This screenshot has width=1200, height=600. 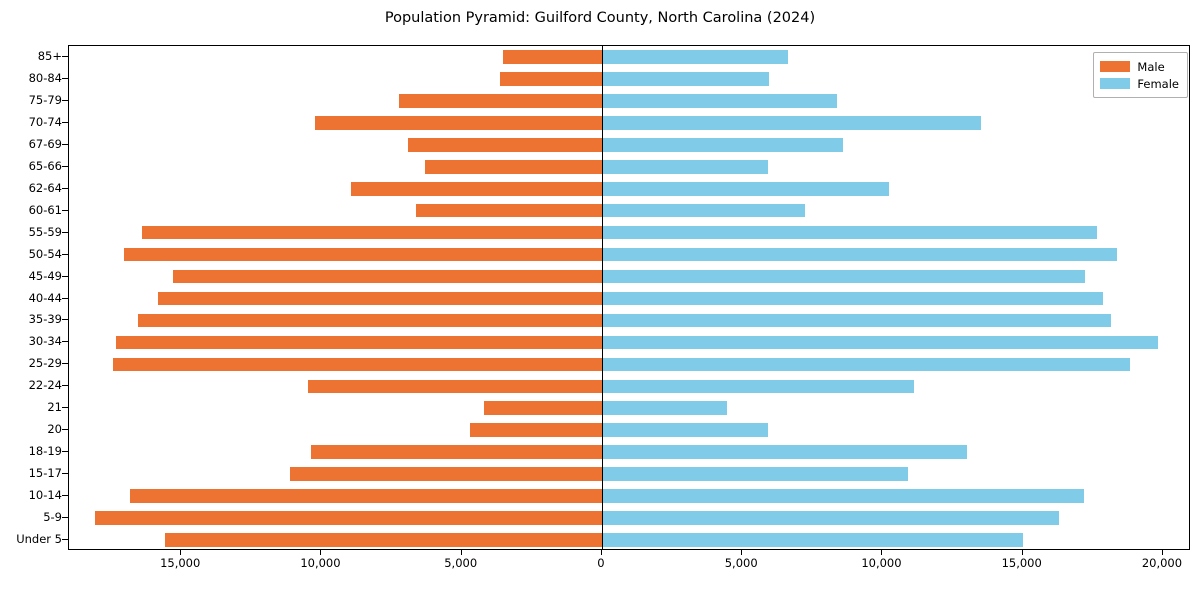 I want to click on legend-entry: Male, so click(x=1139, y=66).